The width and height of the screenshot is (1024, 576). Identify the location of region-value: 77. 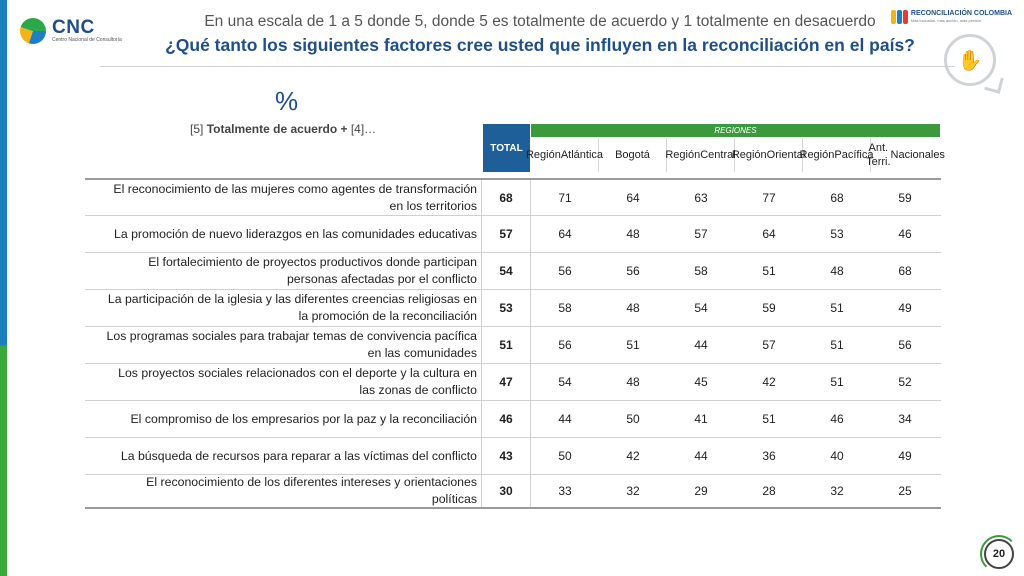
(769, 197).